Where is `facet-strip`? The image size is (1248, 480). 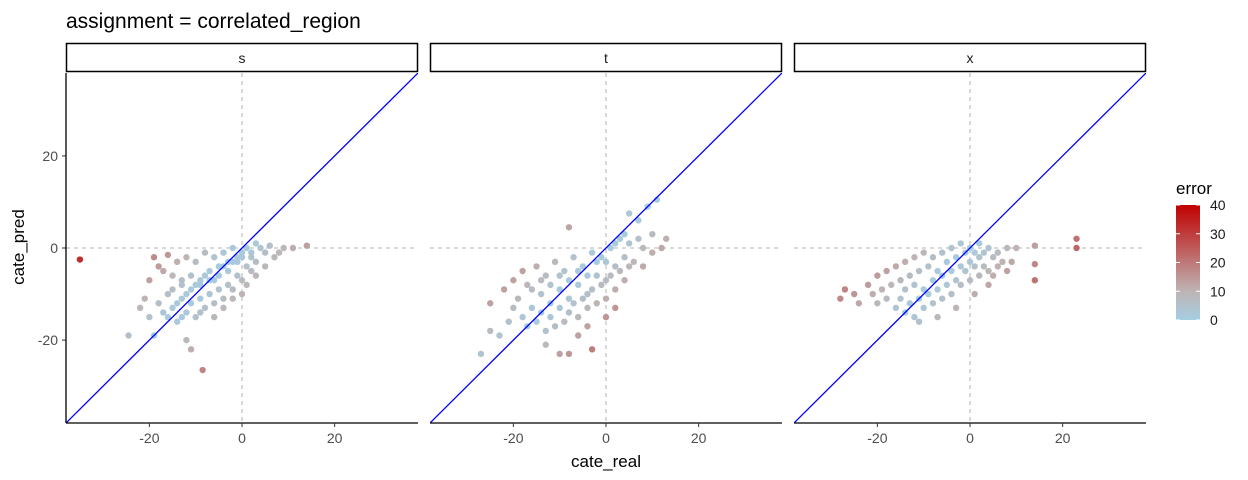
facet-strip is located at coordinates (606, 57).